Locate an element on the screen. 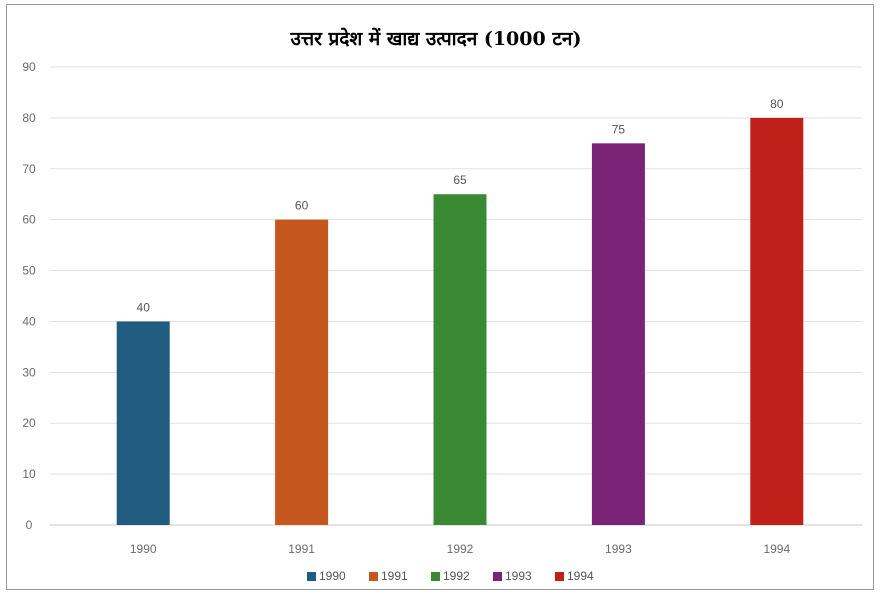 This screenshot has height=592, width=880. bar-1993 is located at coordinates (618, 334).